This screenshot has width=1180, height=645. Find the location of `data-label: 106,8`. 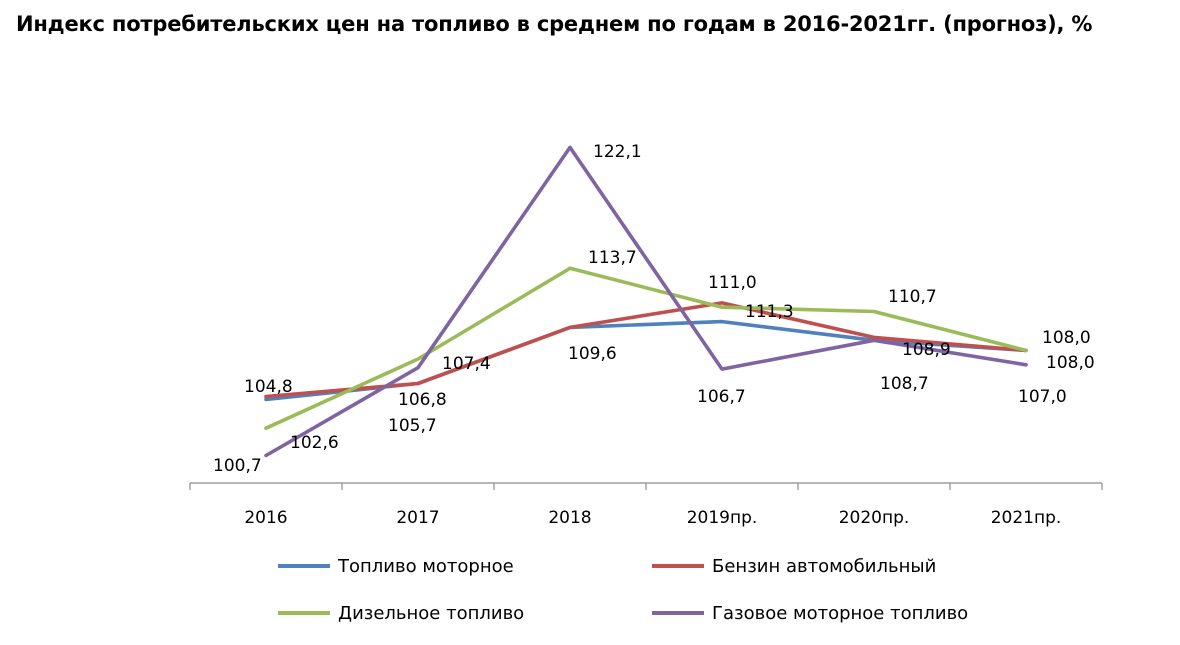

data-label: 106,8 is located at coordinates (422, 400).